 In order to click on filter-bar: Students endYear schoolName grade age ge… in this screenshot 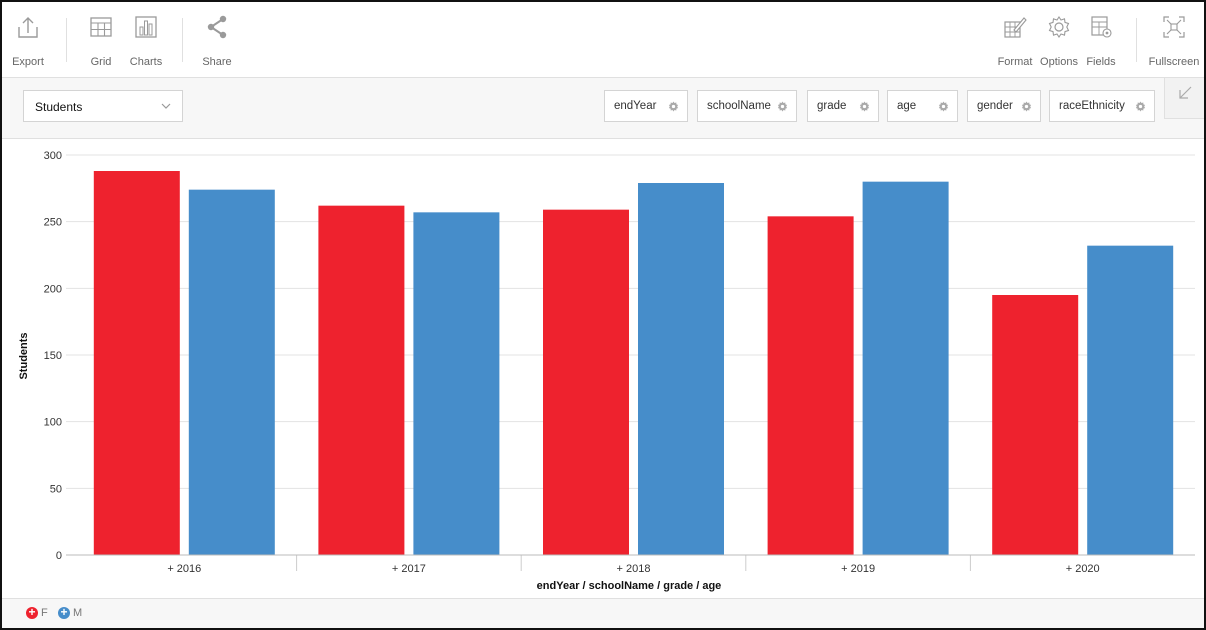, I will do `click(603, 108)`.